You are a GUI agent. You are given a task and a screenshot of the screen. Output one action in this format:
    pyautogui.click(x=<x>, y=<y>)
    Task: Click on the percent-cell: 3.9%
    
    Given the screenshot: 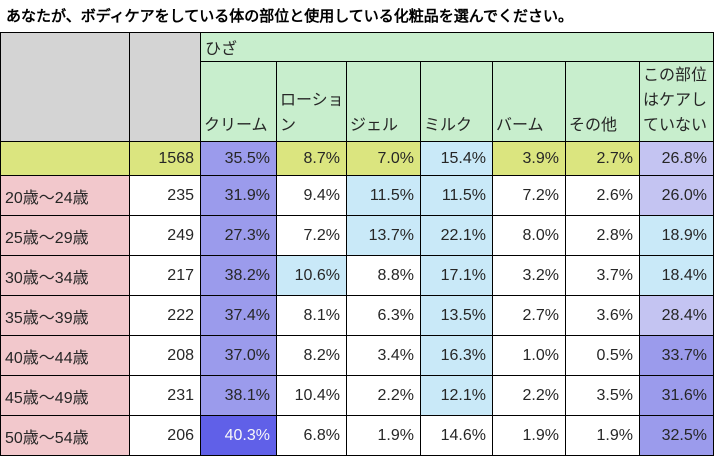 What is the action you would take?
    pyautogui.click(x=529, y=158)
    